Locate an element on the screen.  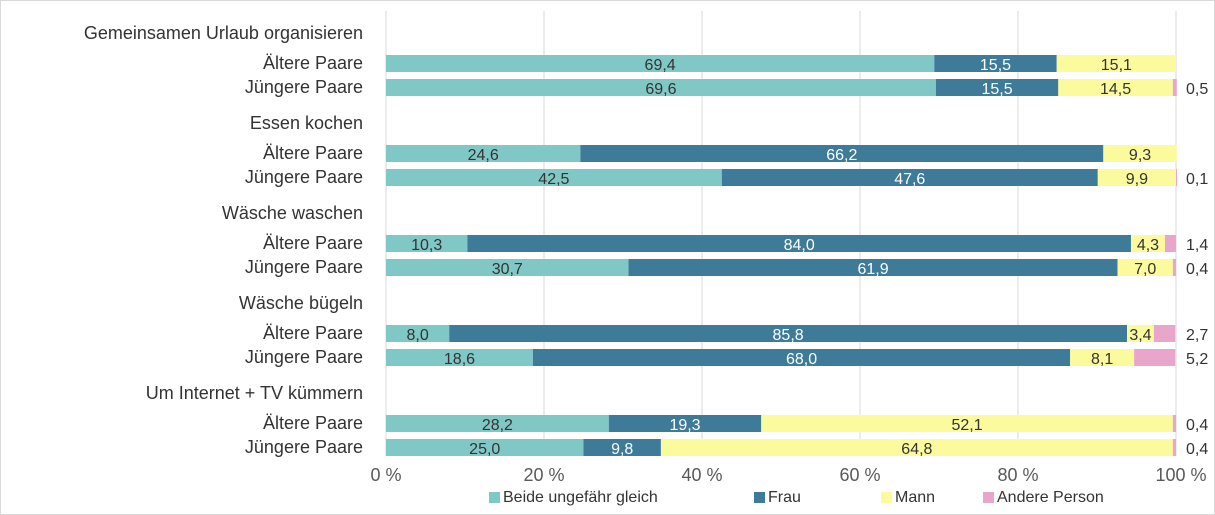
bar-value-label: 2,7 is located at coordinates (1197, 335).